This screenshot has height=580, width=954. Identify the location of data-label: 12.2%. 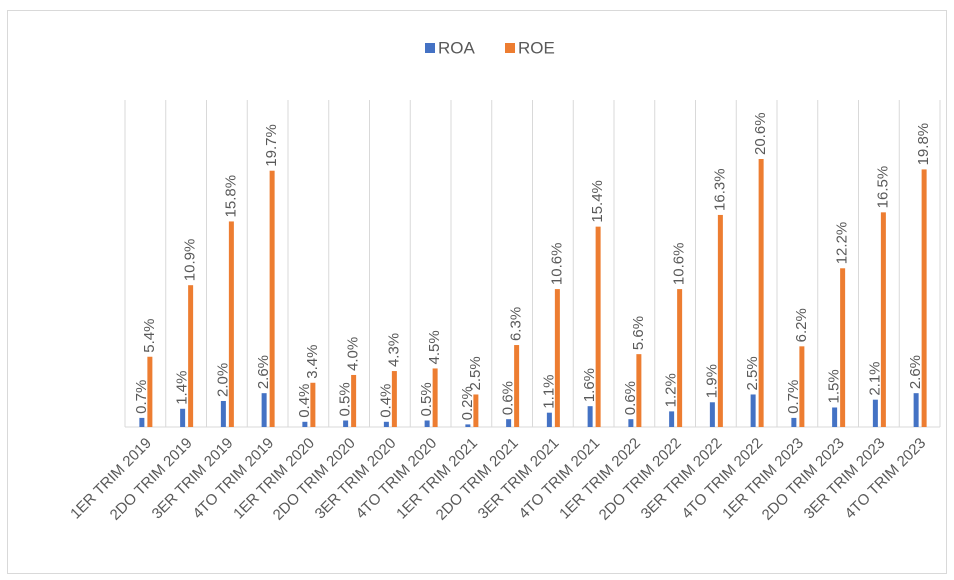
(842, 243).